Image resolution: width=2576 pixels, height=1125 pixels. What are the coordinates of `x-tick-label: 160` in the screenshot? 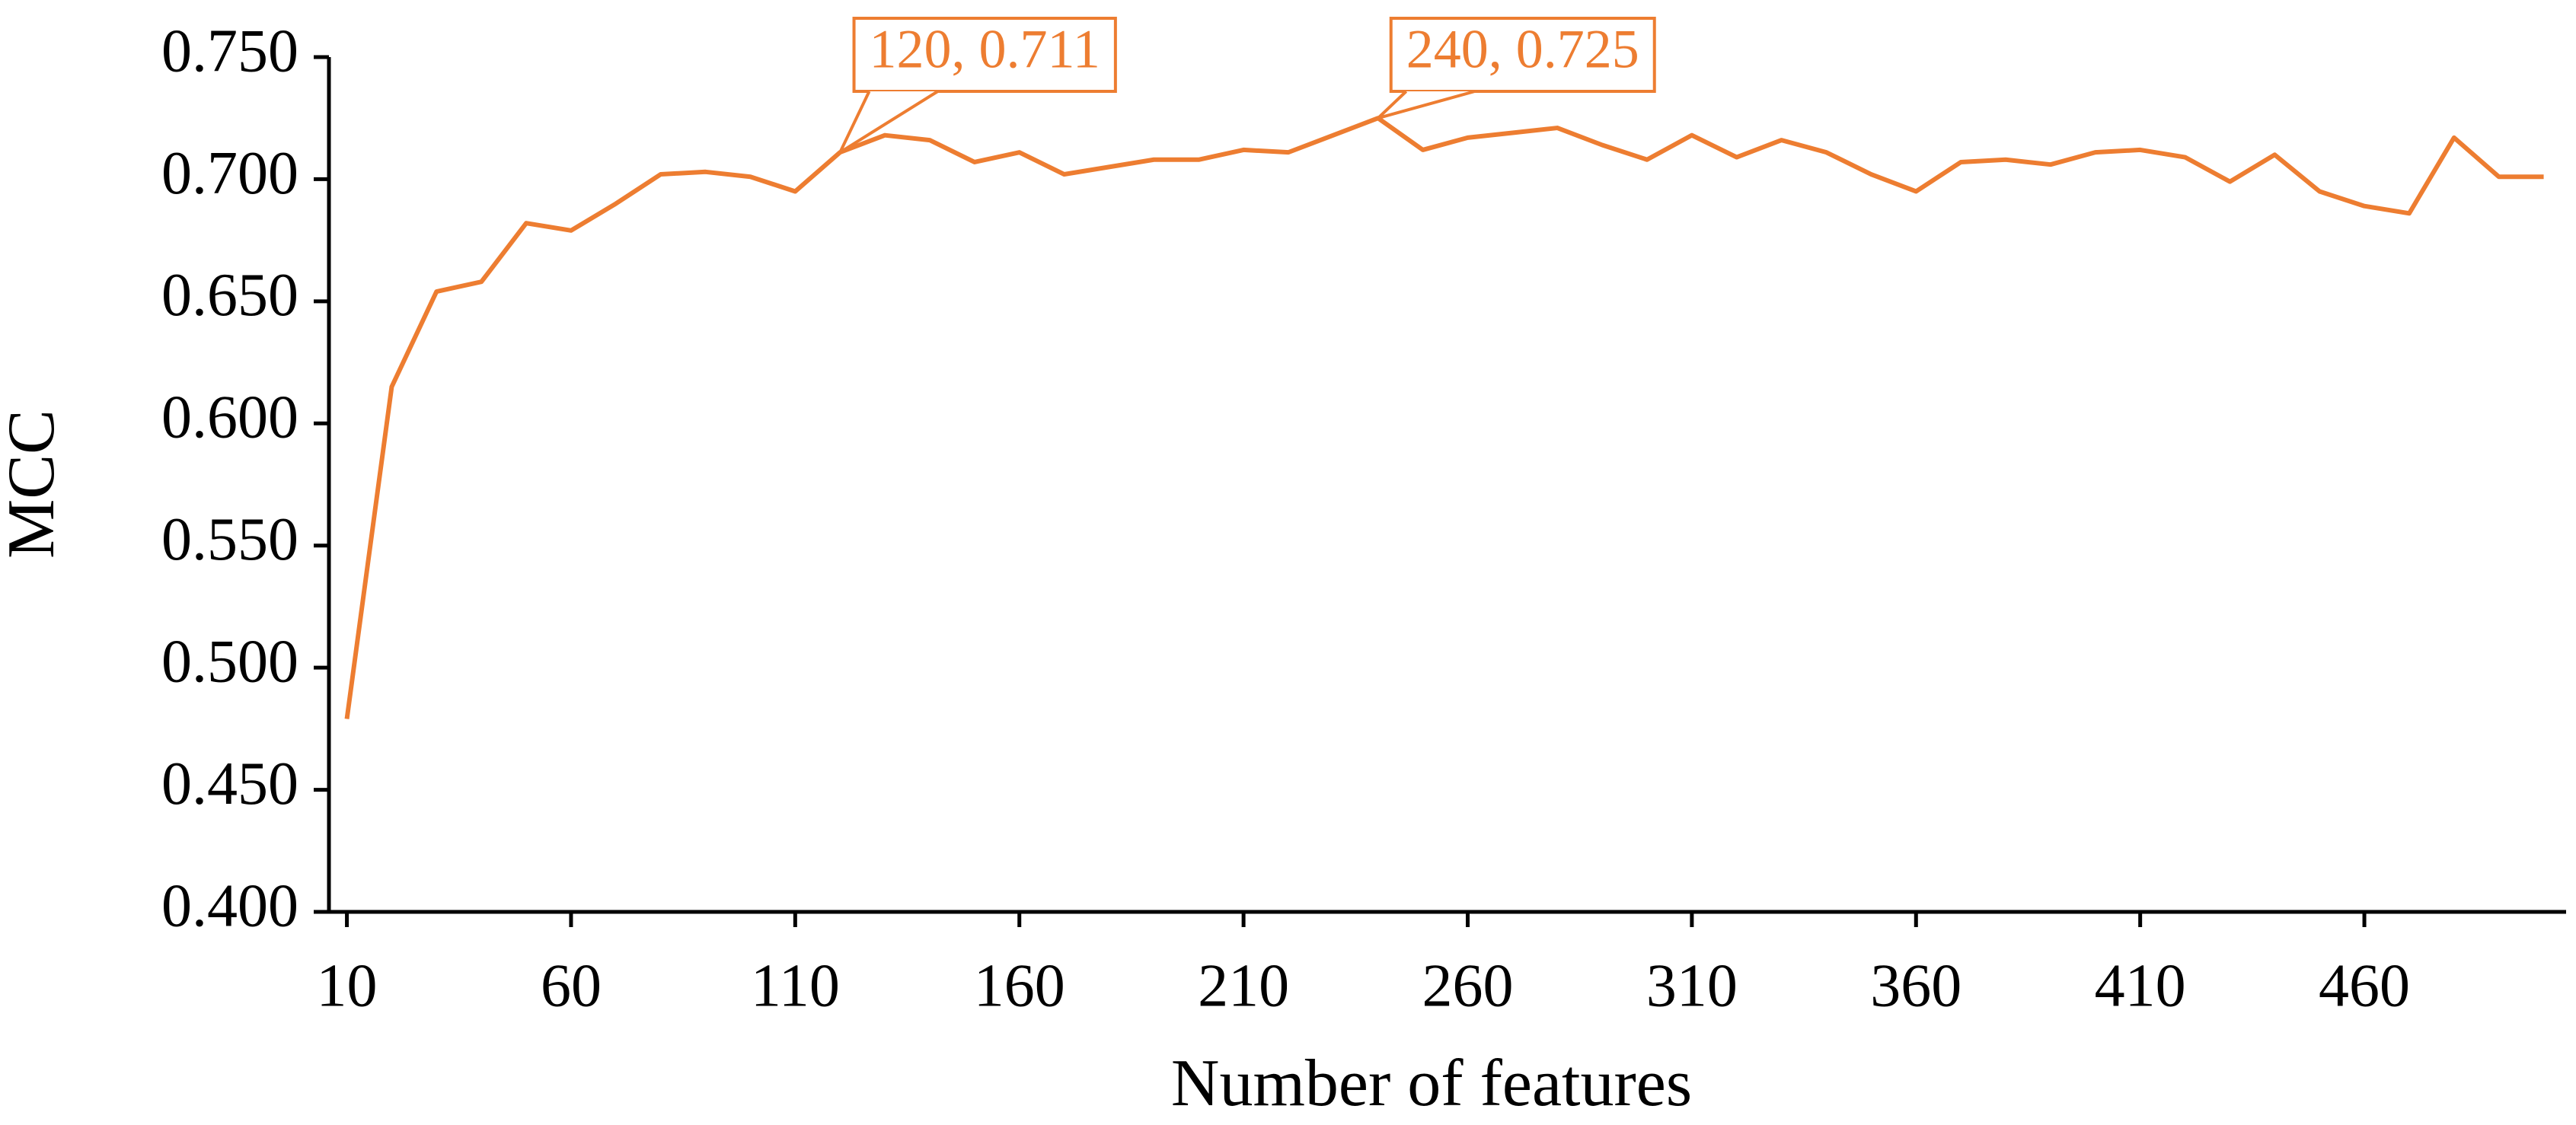 It's located at (1019, 985).